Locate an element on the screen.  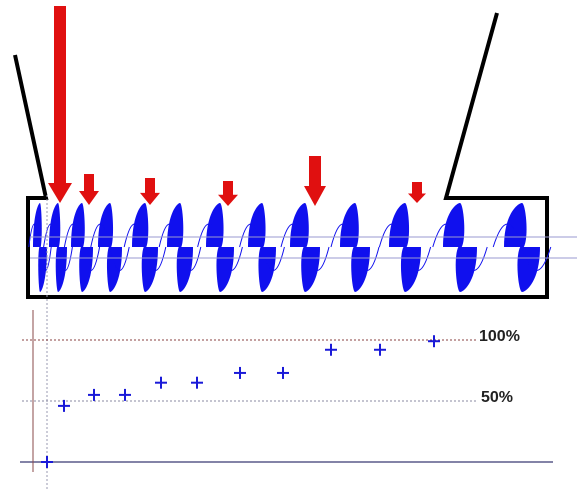
label-50-percent: 50% is located at coordinates (497, 397).